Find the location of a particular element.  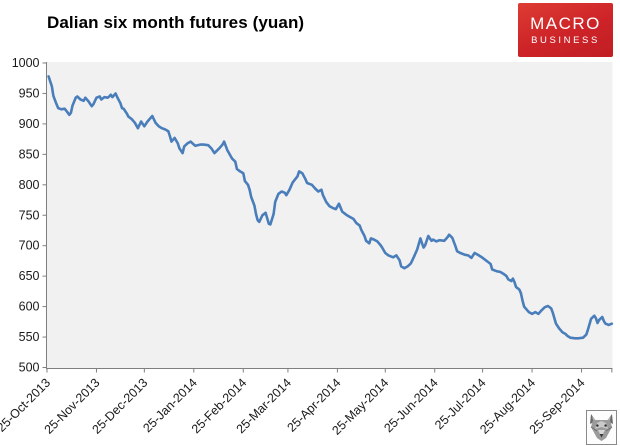

y-axis-label: 700 is located at coordinates (29, 246).